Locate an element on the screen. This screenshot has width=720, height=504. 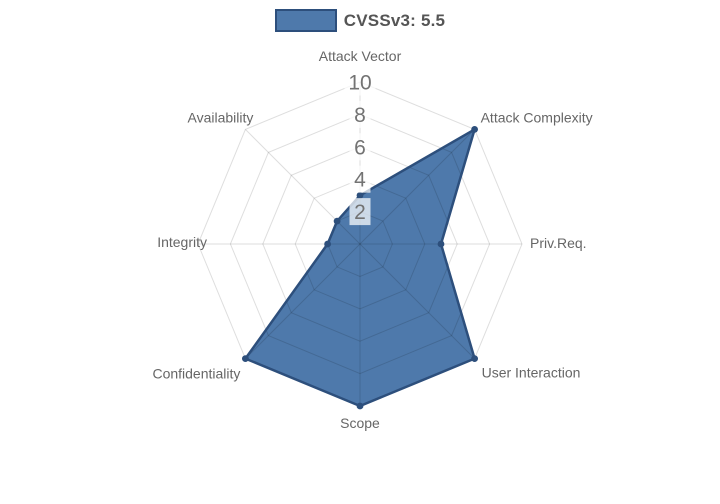
svg-text: Scope is located at coordinates (360, 423).